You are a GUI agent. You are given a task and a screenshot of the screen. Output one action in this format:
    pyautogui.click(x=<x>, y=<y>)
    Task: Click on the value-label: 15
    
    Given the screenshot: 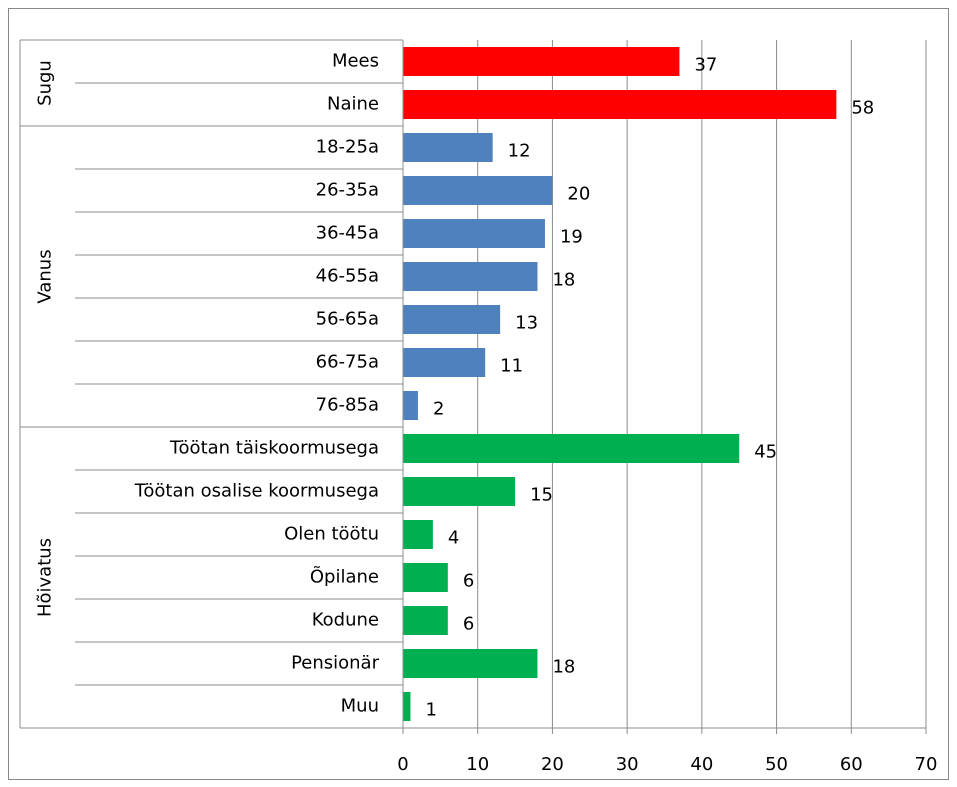 What is the action you would take?
    pyautogui.click(x=541, y=495)
    